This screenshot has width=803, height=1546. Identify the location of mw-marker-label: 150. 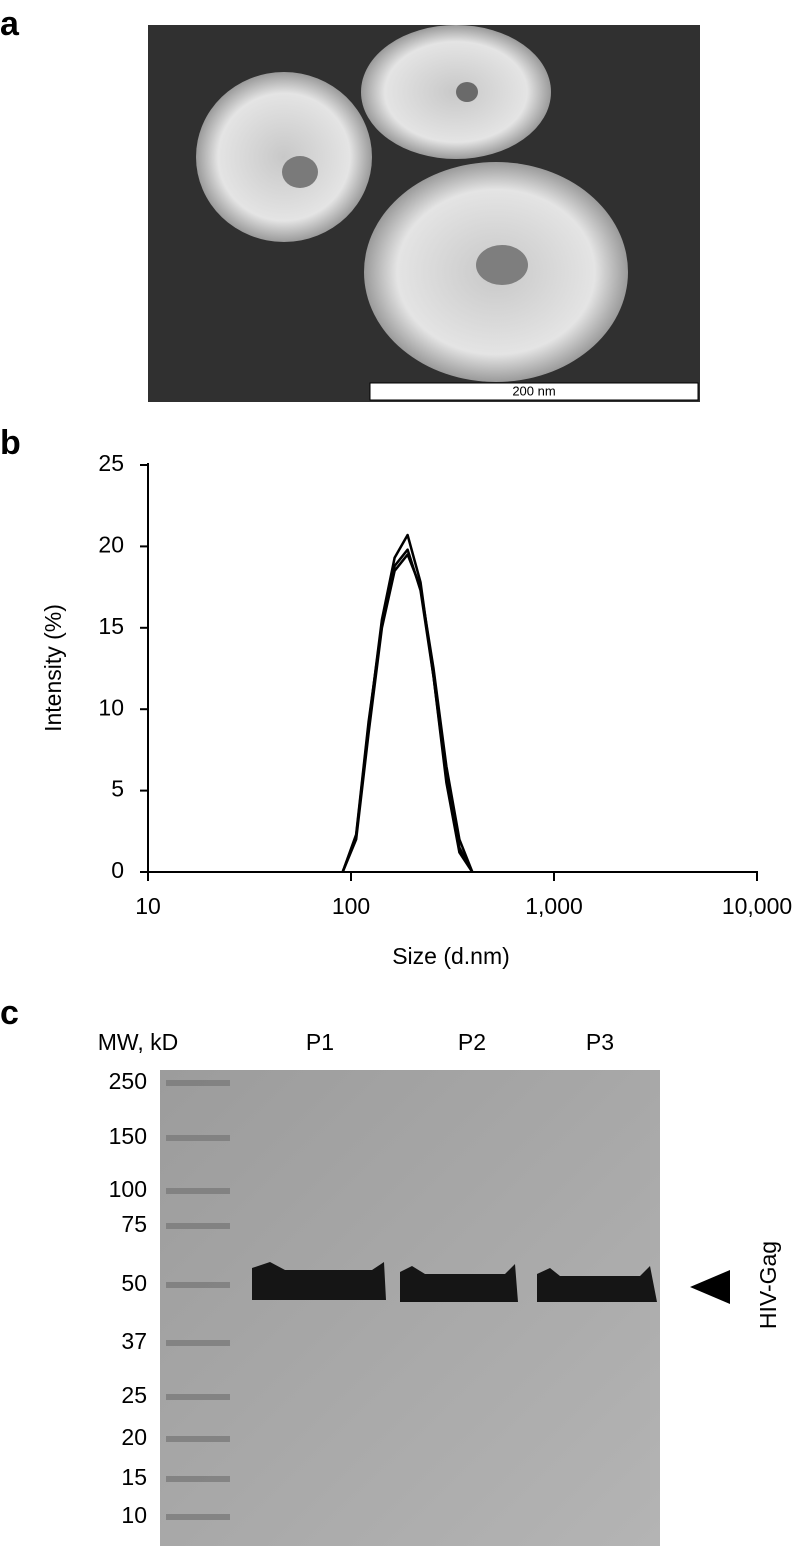
(128, 1136).